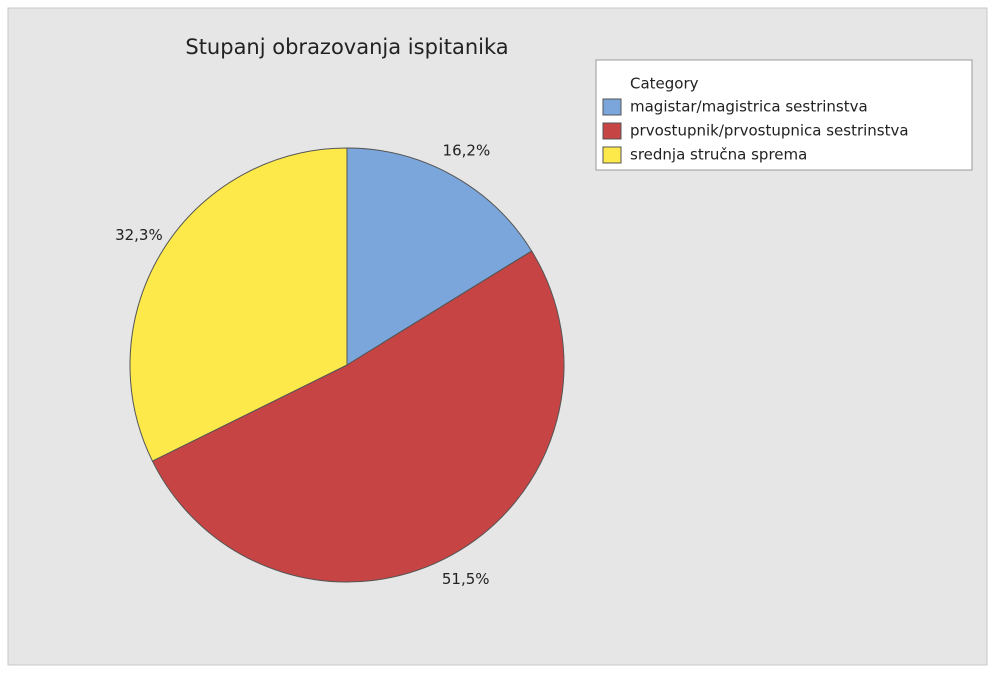 This screenshot has width=995, height=677. What do you see at coordinates (769, 131) in the screenshot?
I see `legend-label: prvostupnik/prvostupnica sestrinstva` at bounding box center [769, 131].